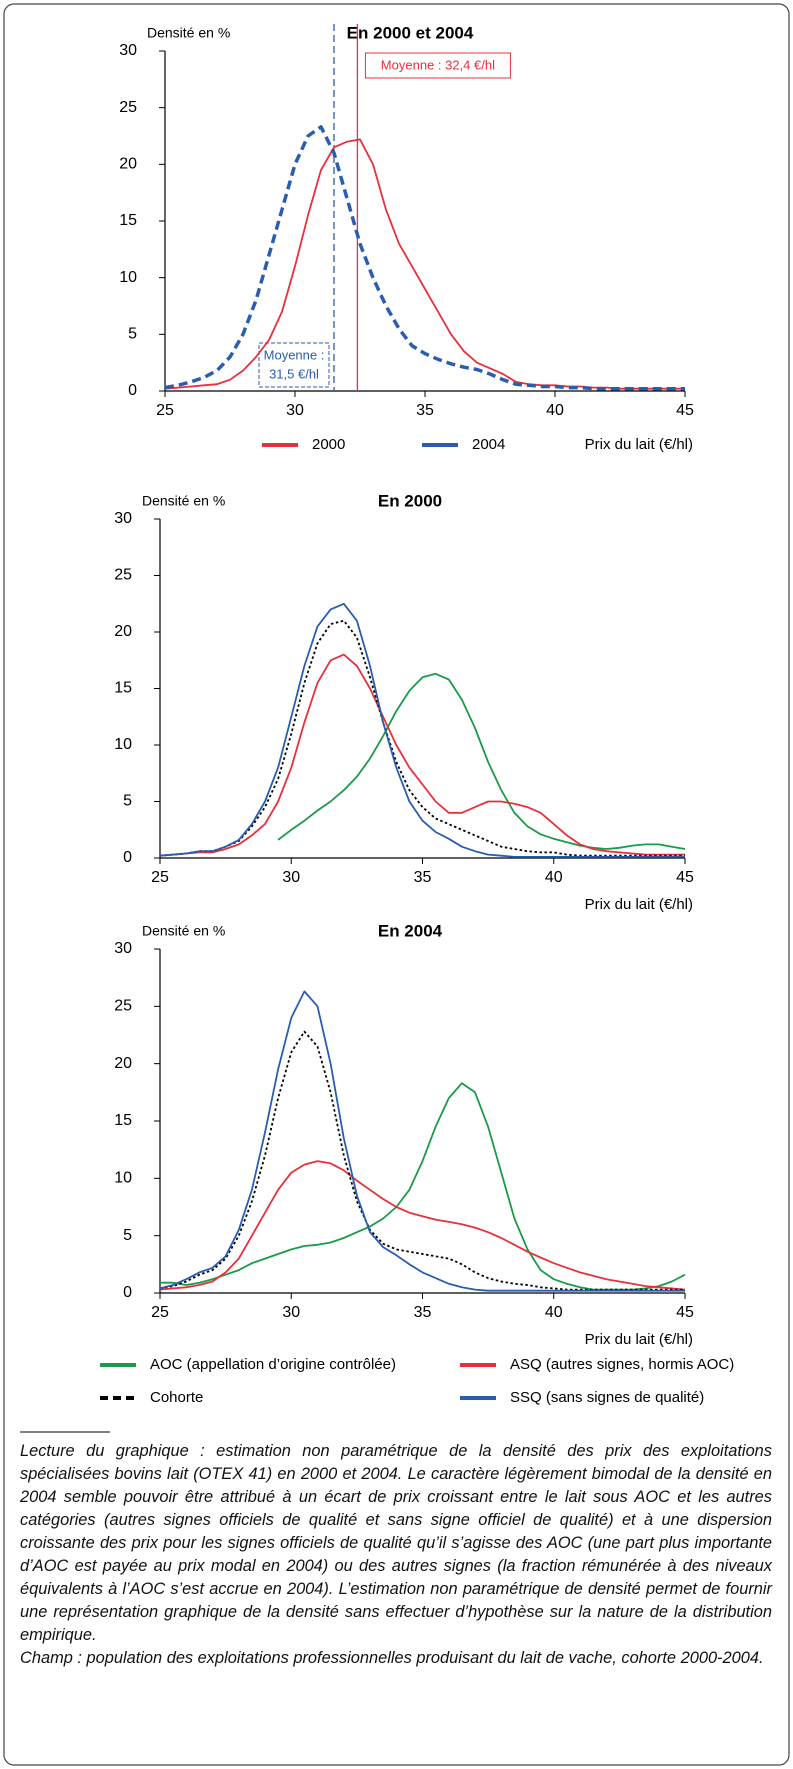  Describe the element at coordinates (607, 1397) in the screenshot. I see `legend-label: SSQ (sans signes de qualité)` at that location.